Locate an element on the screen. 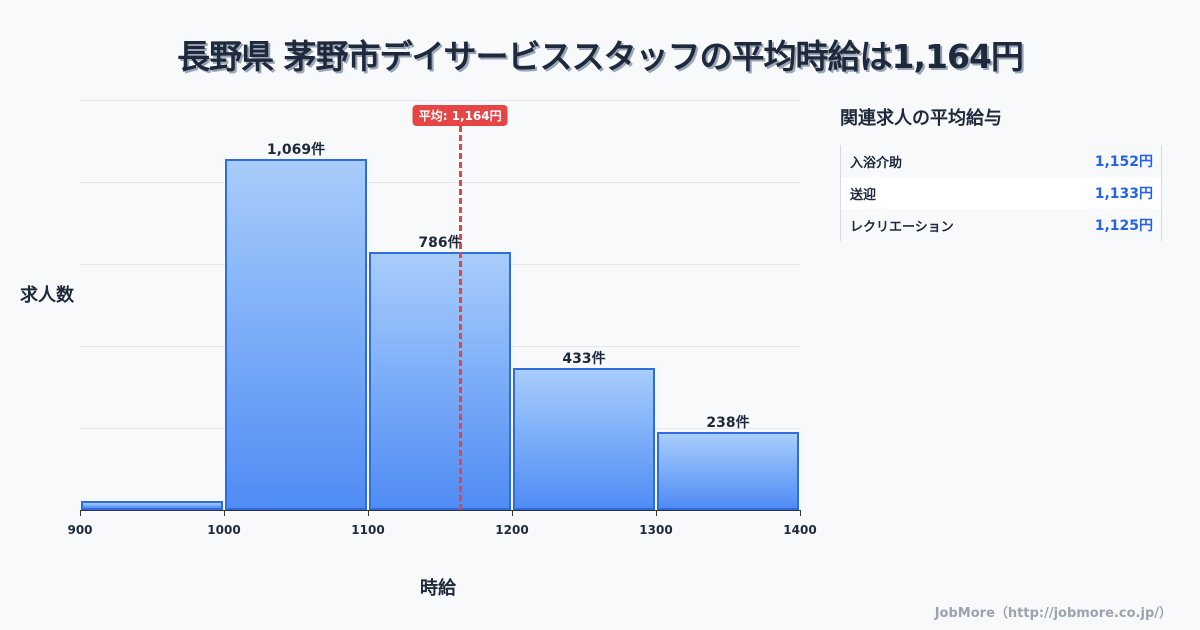 This screenshot has width=1200, height=630. x-tick-label: 900 is located at coordinates (80, 530).